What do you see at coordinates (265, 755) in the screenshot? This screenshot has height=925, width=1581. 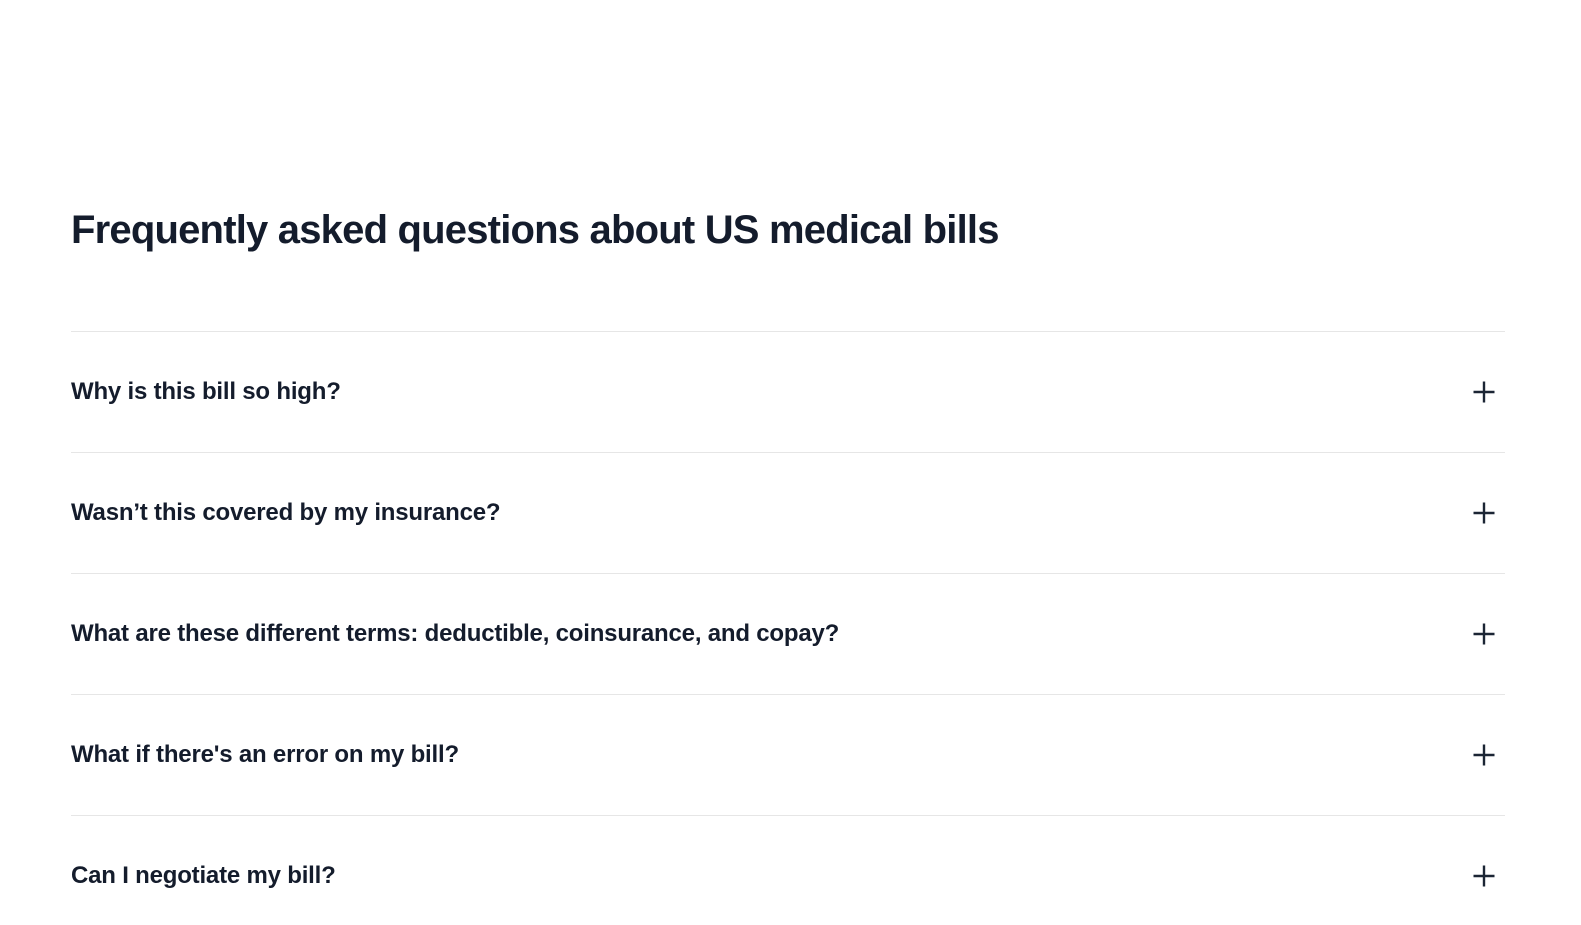 I see `faq-question-label: What if there's an error on my bill?` at bounding box center [265, 755].